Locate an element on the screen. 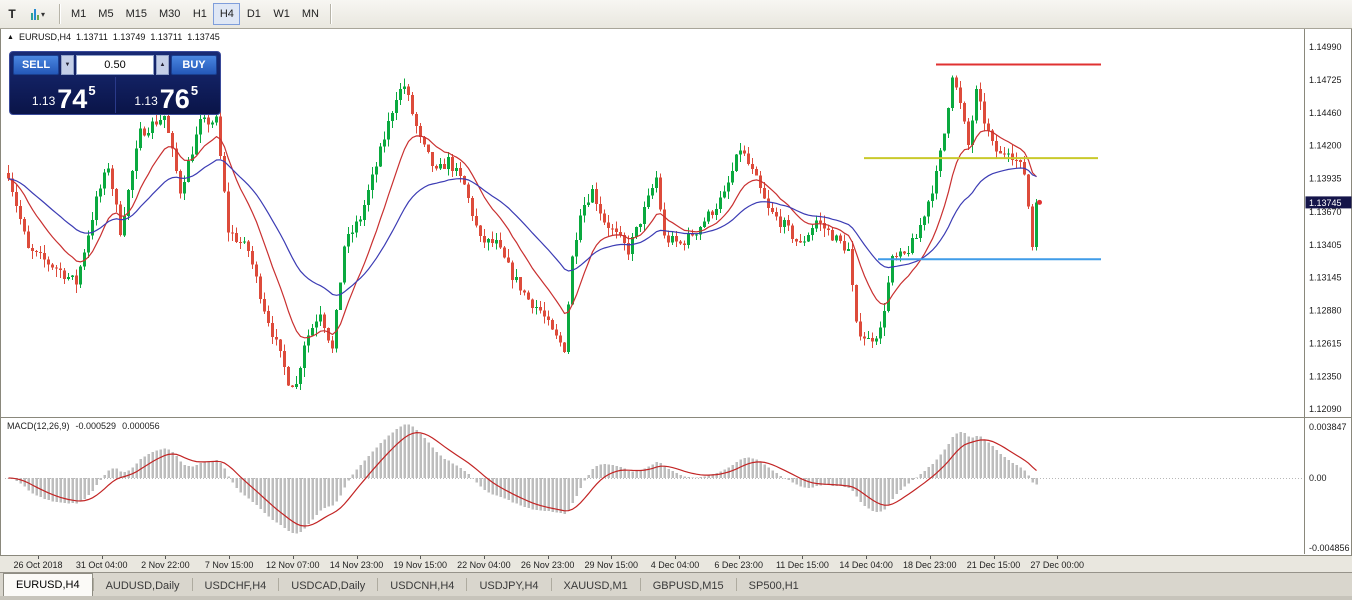 This screenshot has height=600, width=1352. timeframe-button-m1: M1 is located at coordinates (78, 14).